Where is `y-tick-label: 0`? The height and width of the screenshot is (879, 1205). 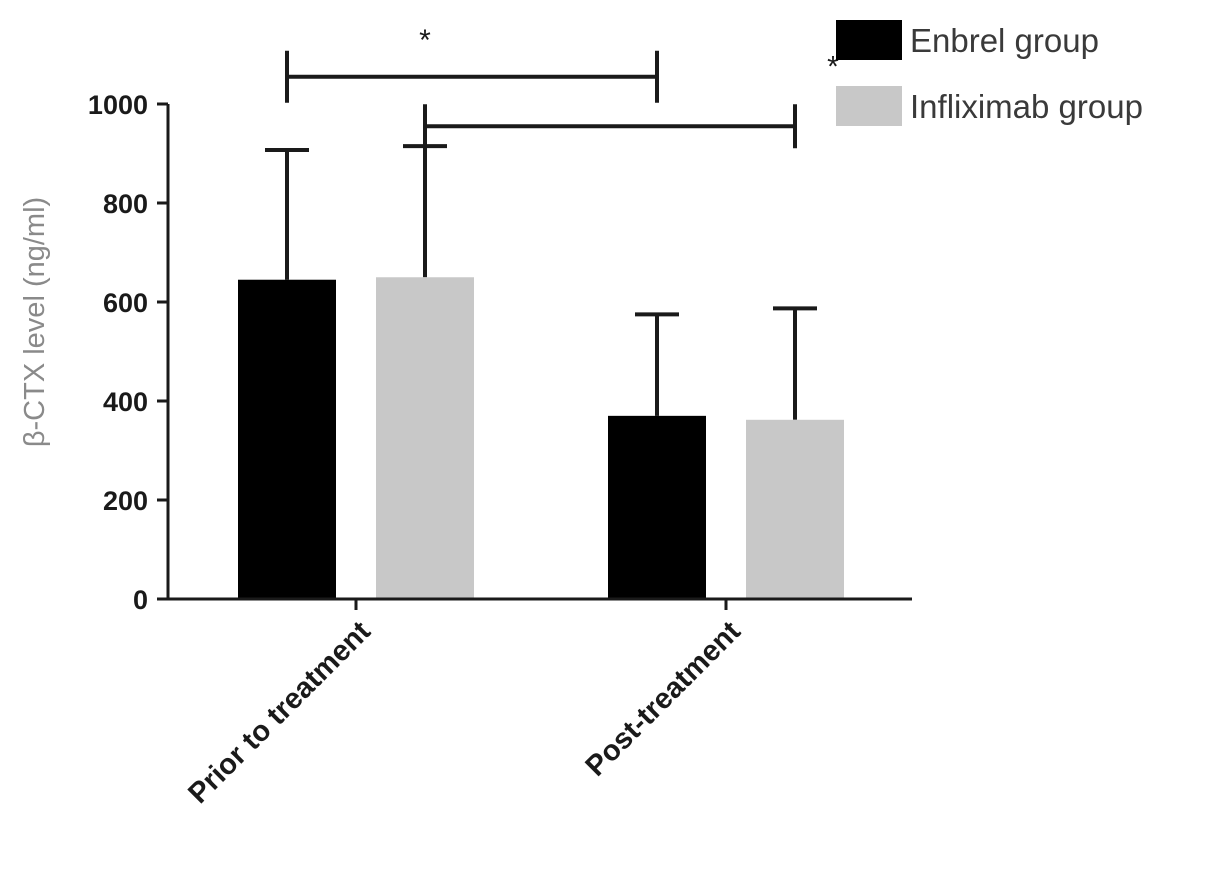 y-tick-label: 0 is located at coordinates (140, 600).